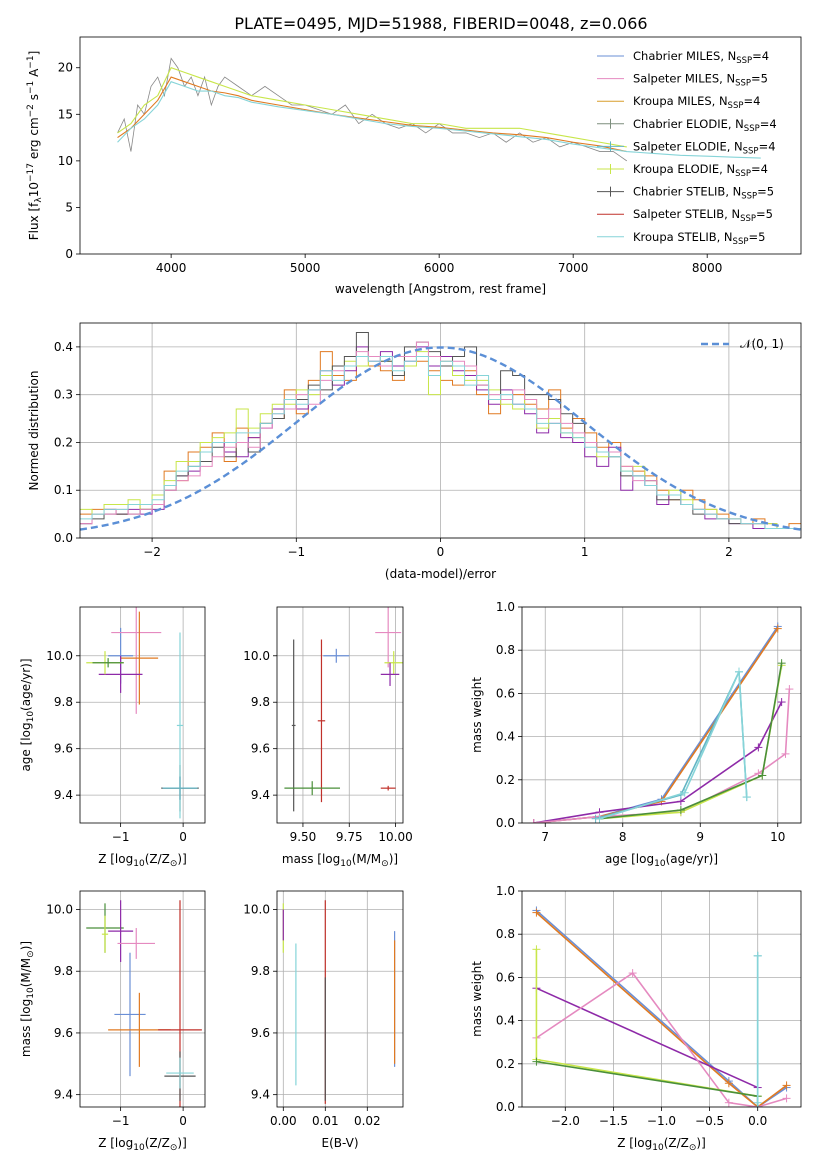 The width and height of the screenshot is (819, 1170). I want to click on y-axis-label: age [log10(age/yr)], so click(27, 714).